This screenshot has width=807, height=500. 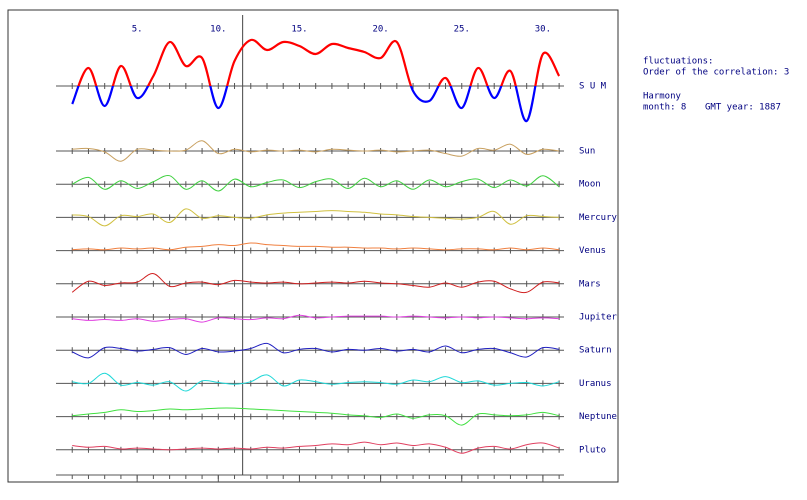 I want to click on row-label: S U M, so click(x=593, y=87).